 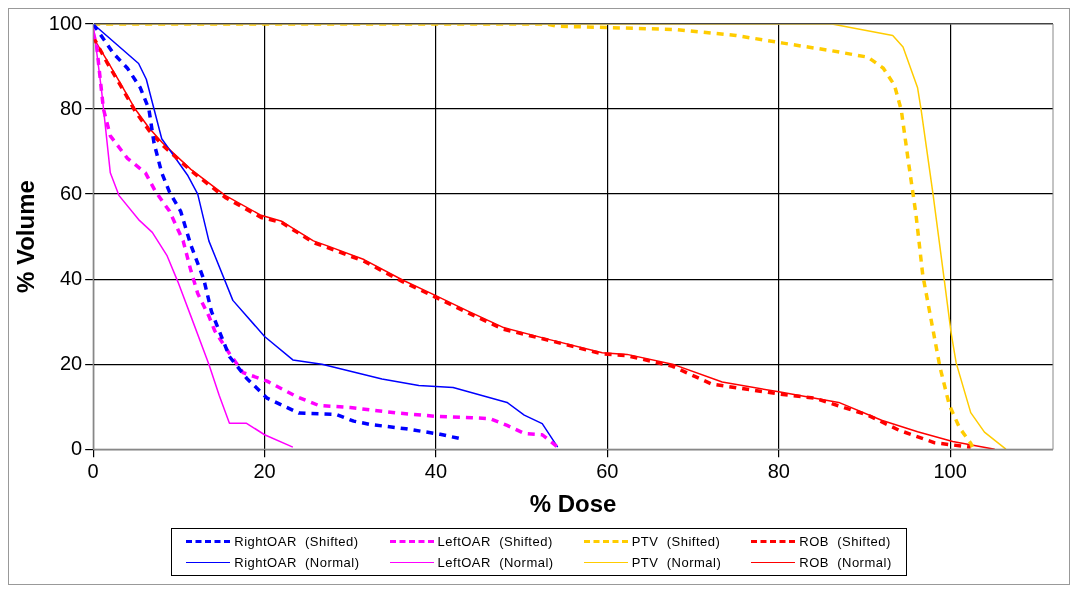 What do you see at coordinates (573, 504) in the screenshot?
I see `x-axis-title: % Dose` at bounding box center [573, 504].